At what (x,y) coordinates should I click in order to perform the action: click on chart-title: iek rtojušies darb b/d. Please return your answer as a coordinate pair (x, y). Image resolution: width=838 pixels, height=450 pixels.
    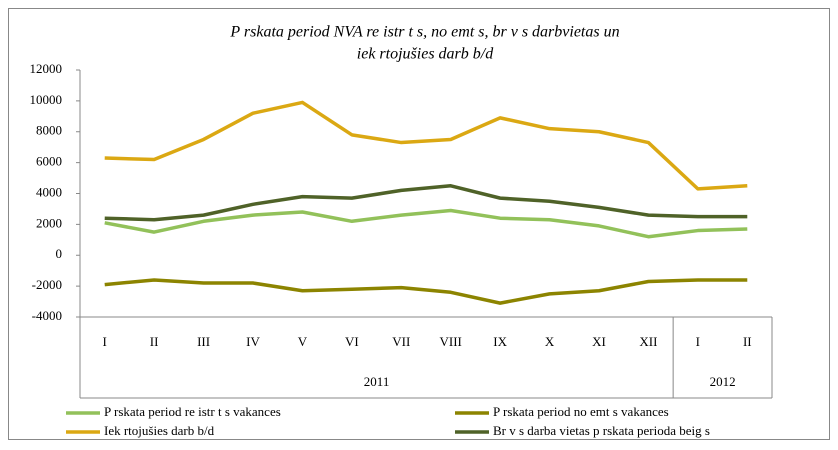
    Looking at the image, I should click on (425, 54).